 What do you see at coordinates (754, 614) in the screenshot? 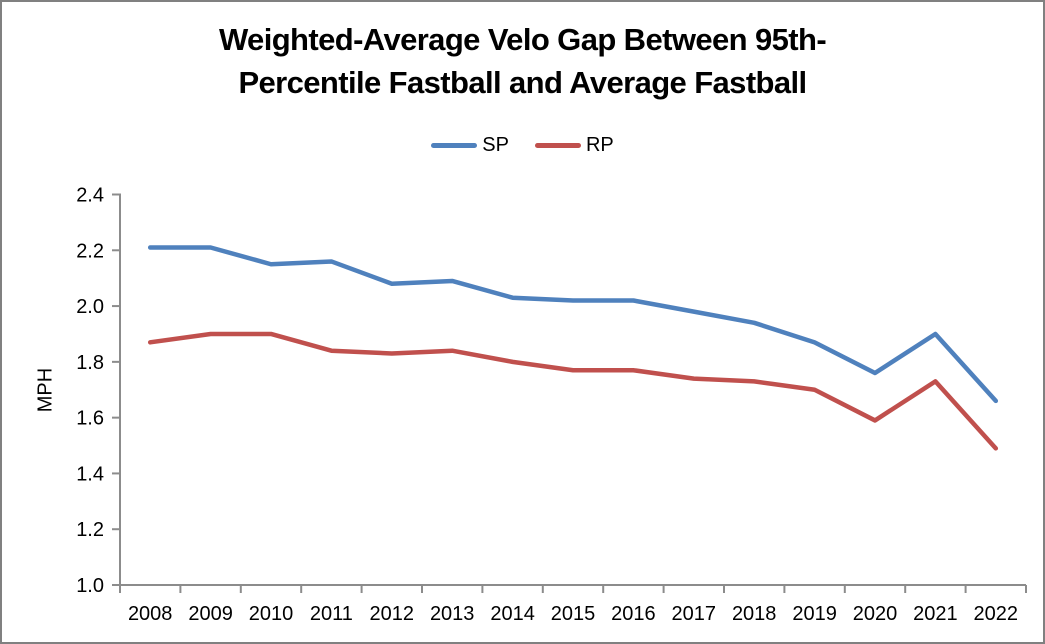
I see `x-tick-label: 2018` at bounding box center [754, 614].